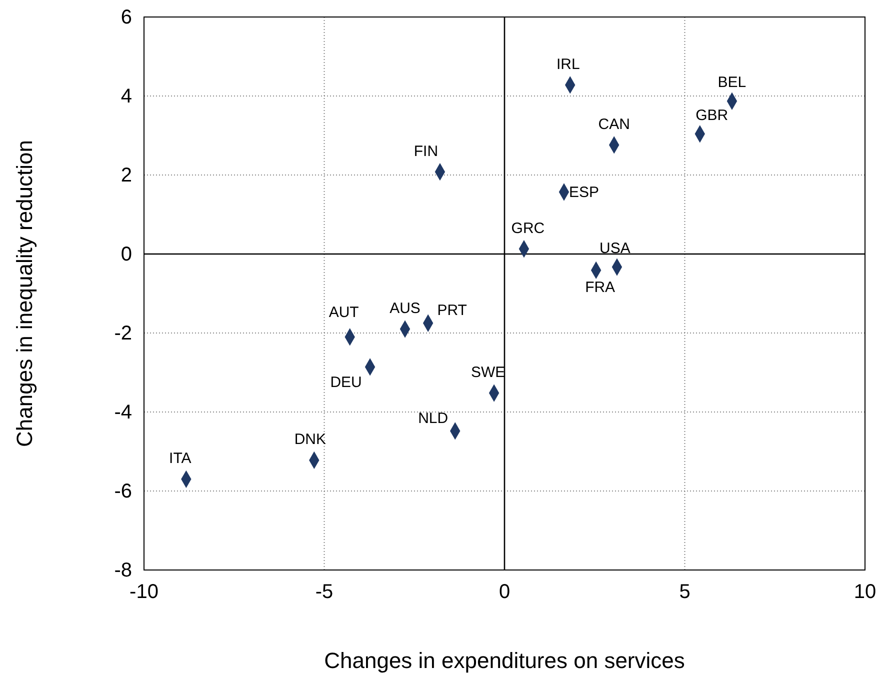 Image resolution: width=885 pixels, height=680 pixels. Describe the element at coordinates (732, 83) in the screenshot. I see `annotation: BEL` at that location.